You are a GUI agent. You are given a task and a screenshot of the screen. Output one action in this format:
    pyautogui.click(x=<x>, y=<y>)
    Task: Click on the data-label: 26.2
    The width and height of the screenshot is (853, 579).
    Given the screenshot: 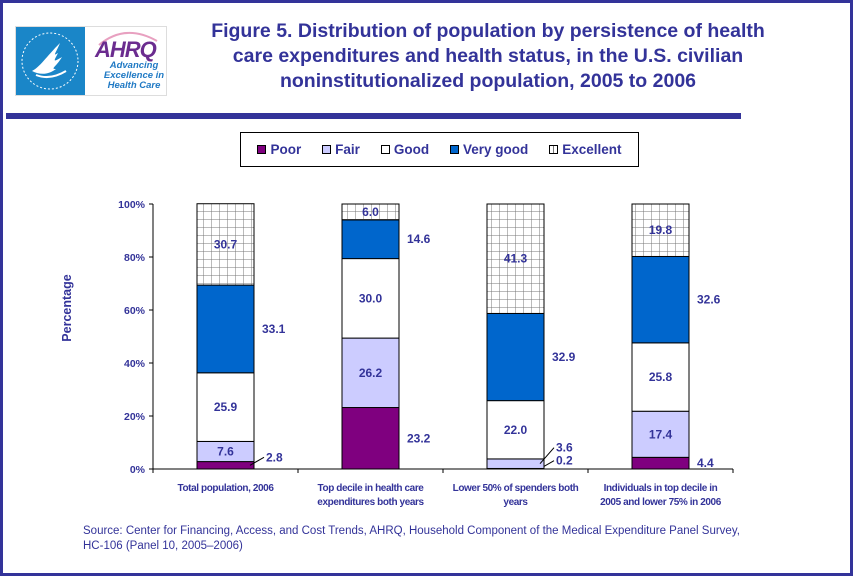 What is the action you would take?
    pyautogui.click(x=371, y=373)
    